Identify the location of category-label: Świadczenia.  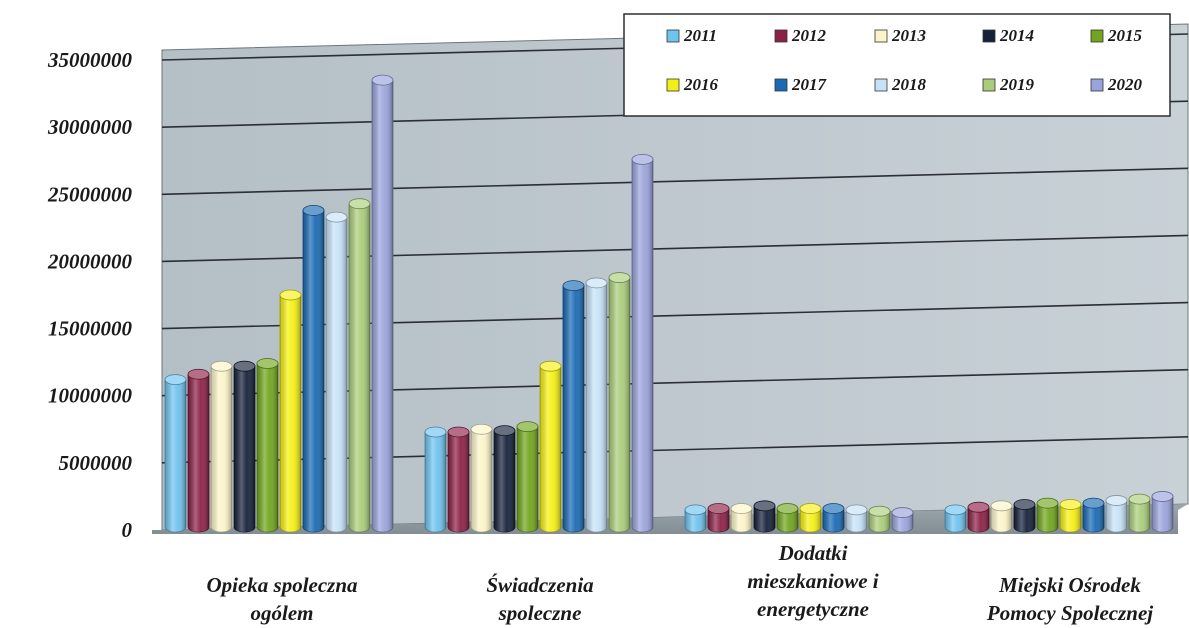
(539, 585).